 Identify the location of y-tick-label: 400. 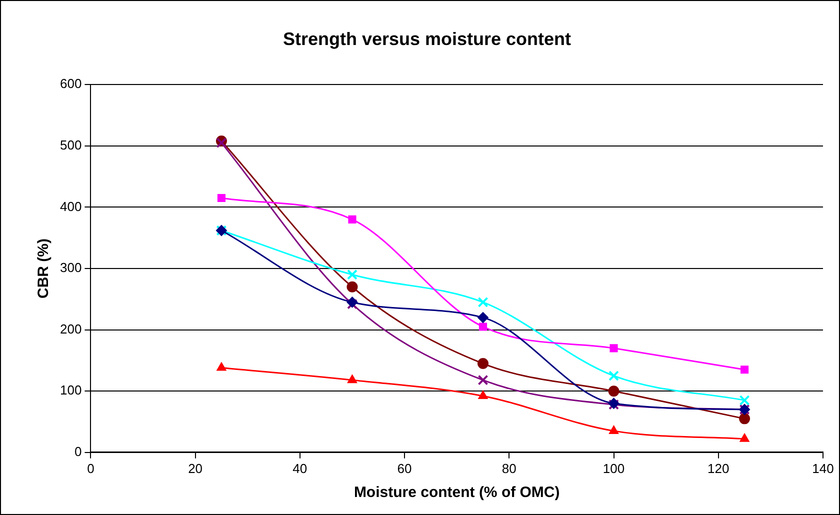
(71, 206).